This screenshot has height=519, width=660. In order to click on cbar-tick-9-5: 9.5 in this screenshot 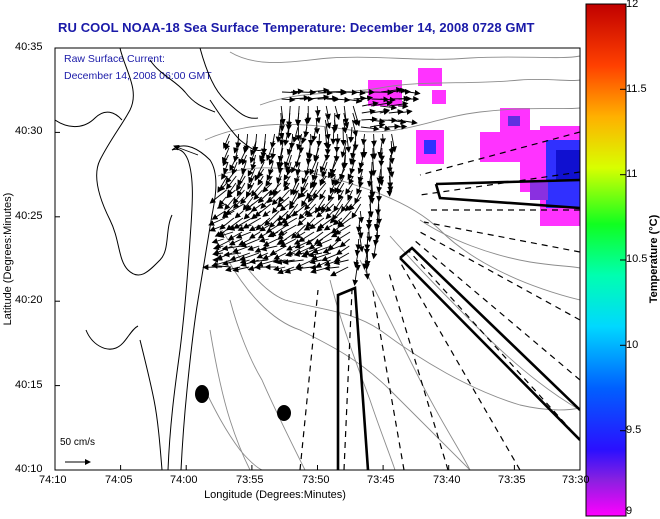, I will do `click(634, 430)`.